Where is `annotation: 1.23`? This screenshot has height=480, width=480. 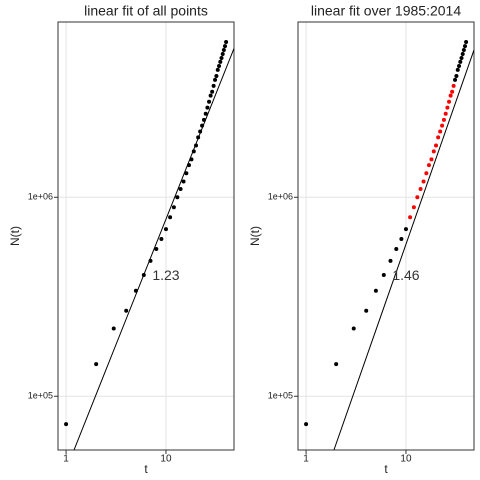
annotation: 1.23 is located at coordinates (165, 275).